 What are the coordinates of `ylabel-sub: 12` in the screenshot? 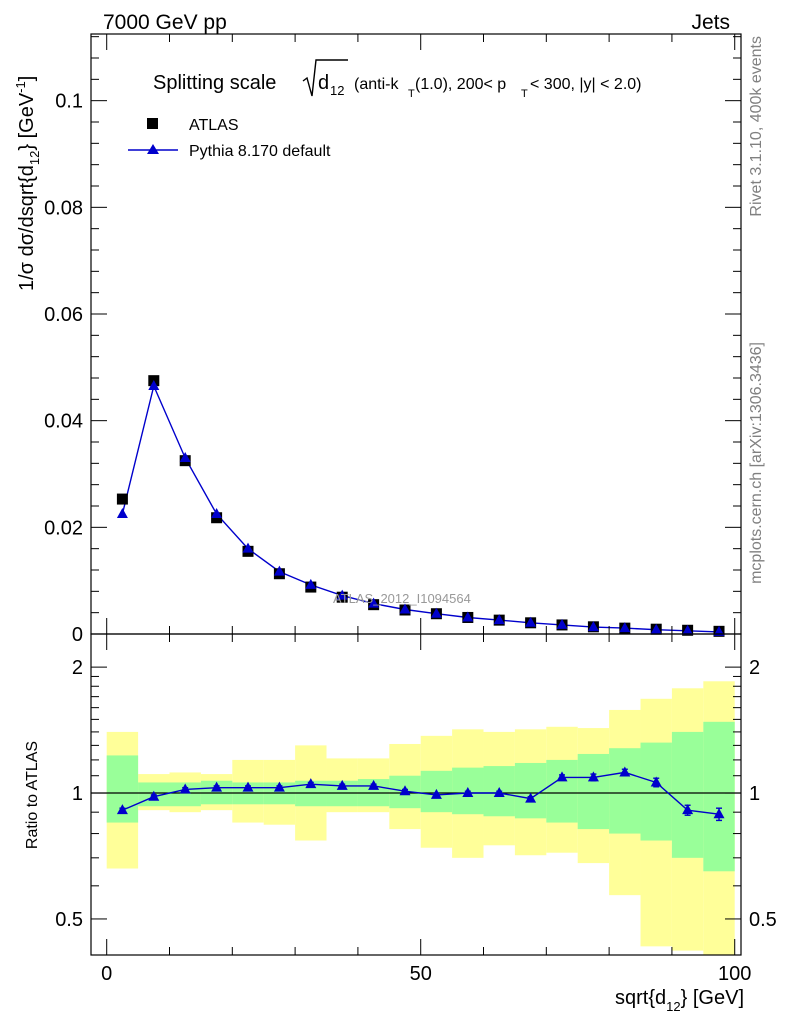 It's located at (34, 158).